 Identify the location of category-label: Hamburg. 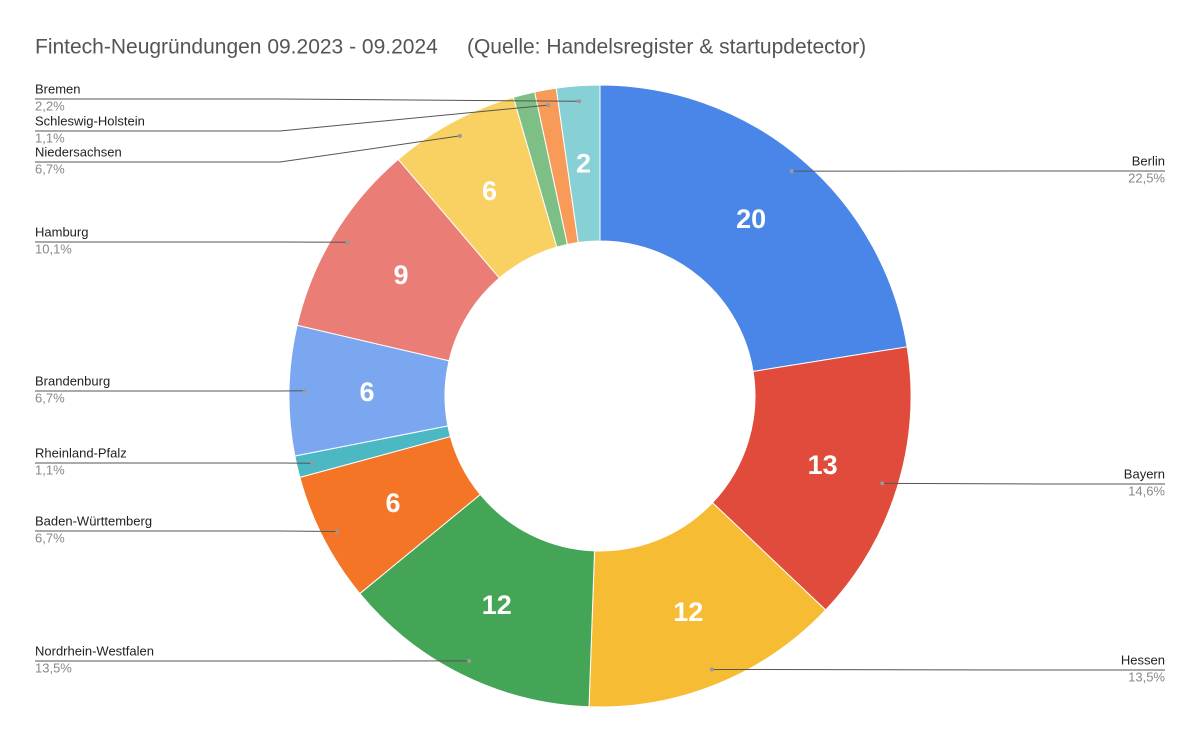
(61, 231).